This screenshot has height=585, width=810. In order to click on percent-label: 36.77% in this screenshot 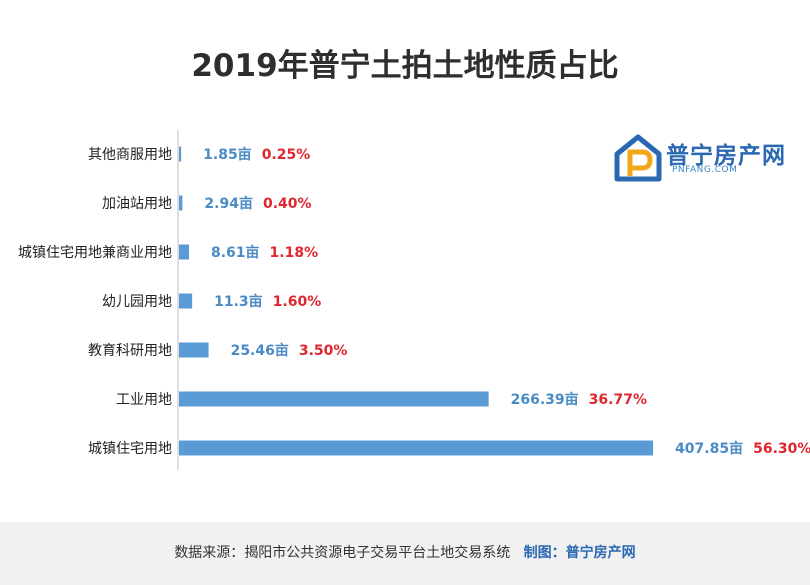, I will do `click(618, 400)`.